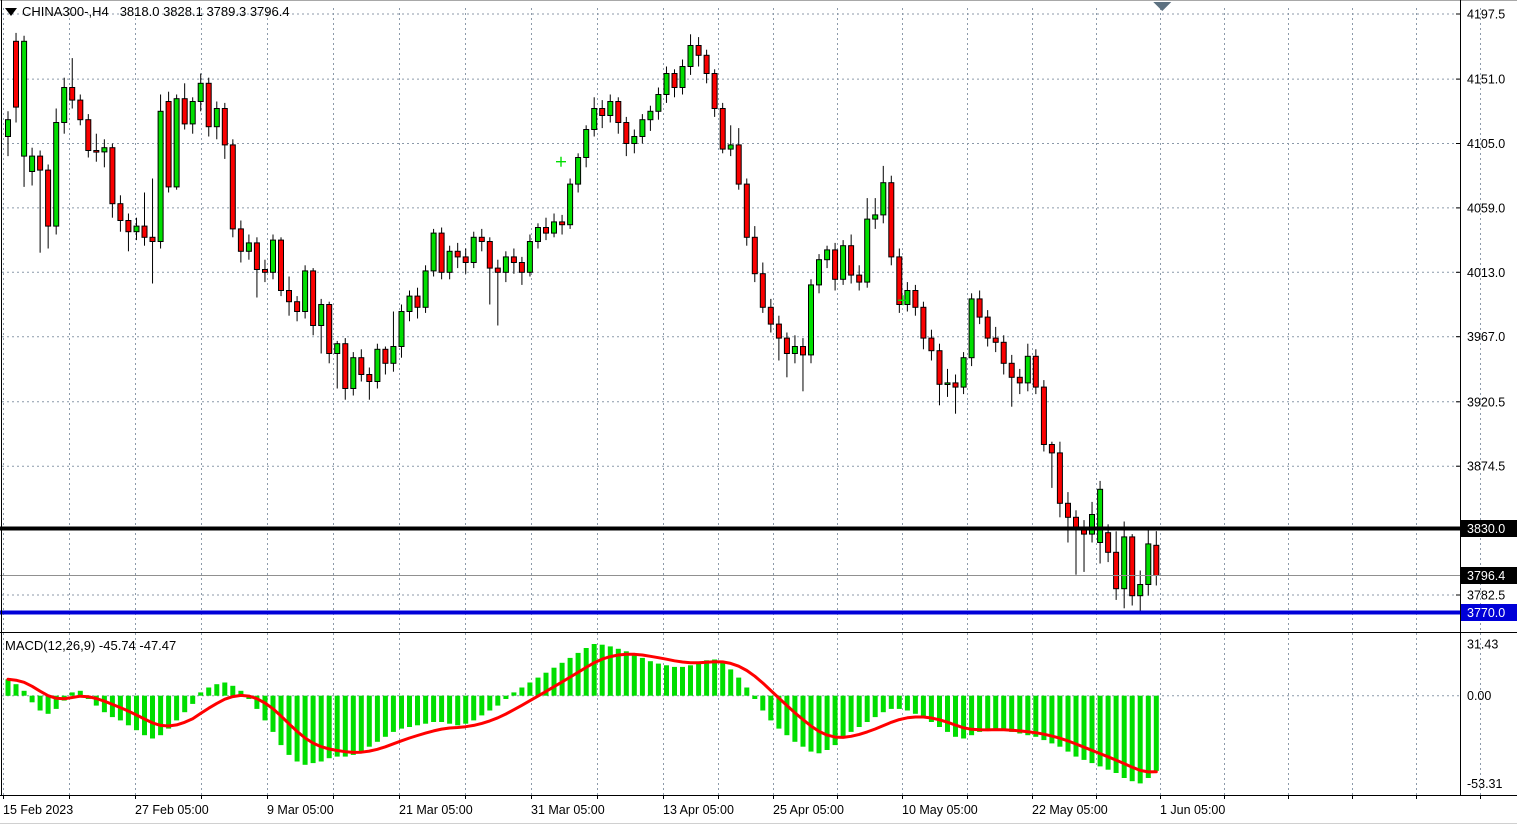 The width and height of the screenshot is (1517, 825). I want to click on svg-text: 3830.0, so click(1486, 529).